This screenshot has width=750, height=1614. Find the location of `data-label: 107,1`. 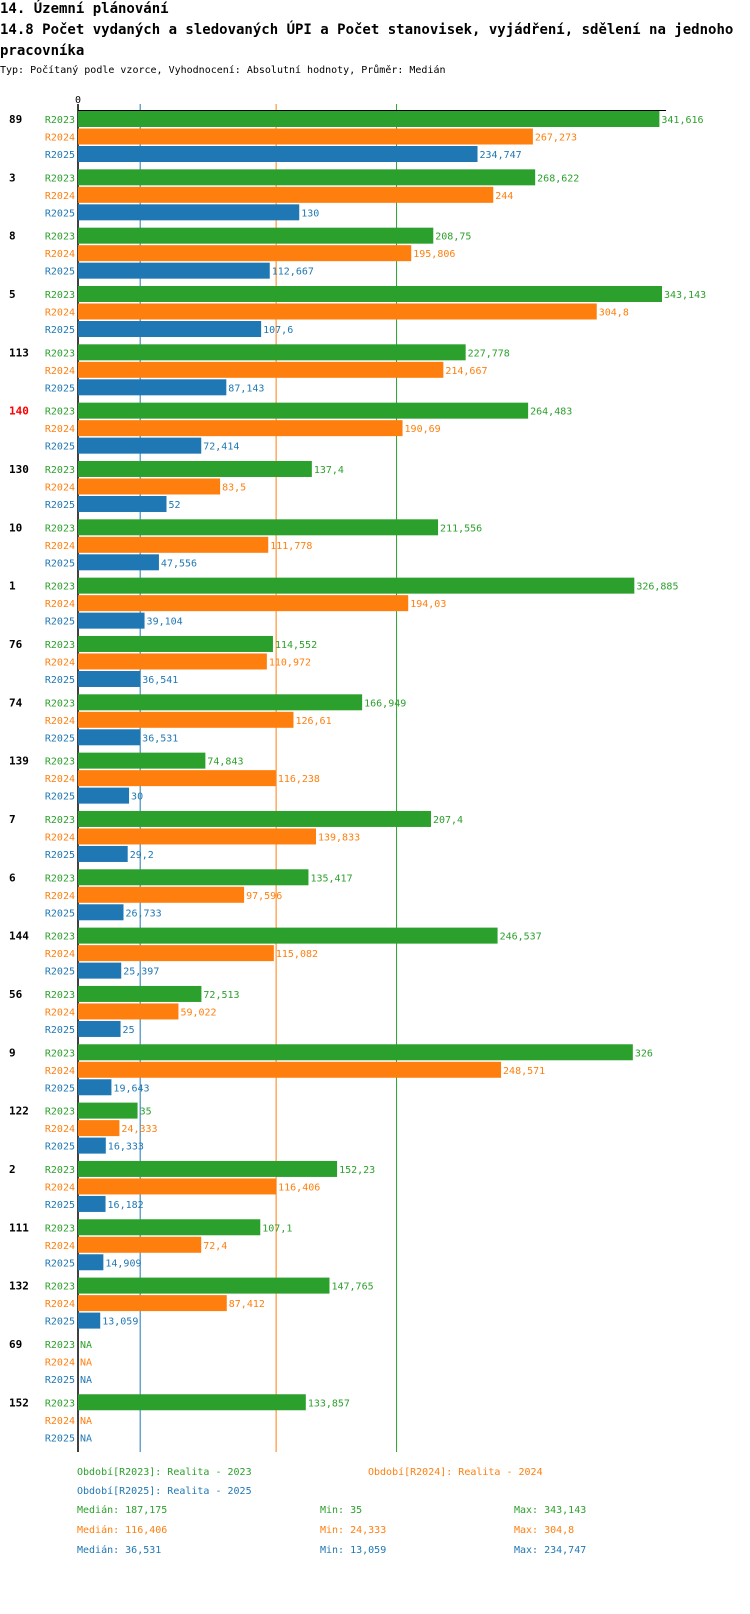

data-label: 107,1 is located at coordinates (277, 1228).